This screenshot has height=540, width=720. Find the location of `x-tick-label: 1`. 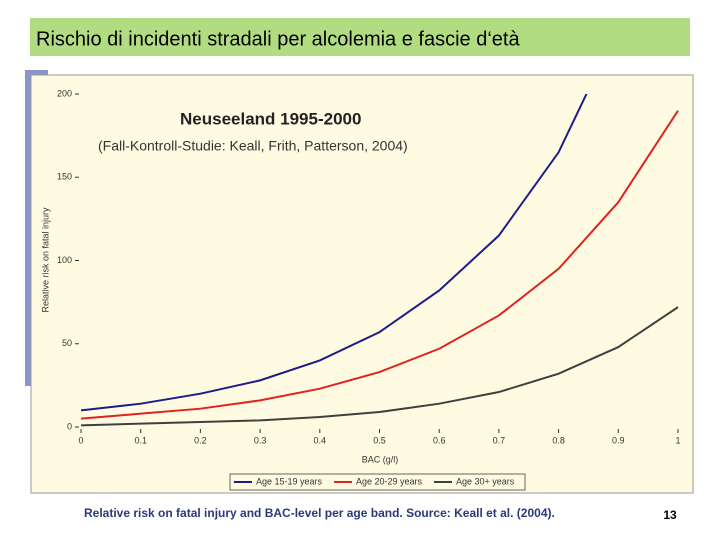

x-tick-label: 1 is located at coordinates (677, 440).